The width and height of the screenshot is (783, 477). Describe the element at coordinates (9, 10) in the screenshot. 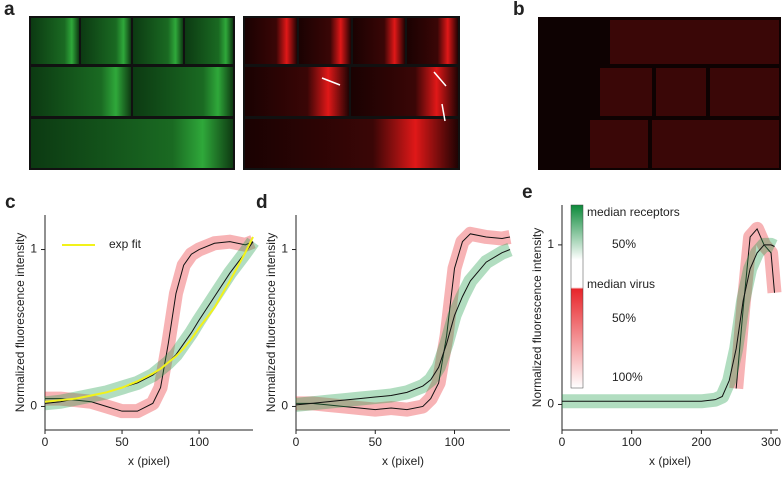

I see `panel-label: a` at that location.